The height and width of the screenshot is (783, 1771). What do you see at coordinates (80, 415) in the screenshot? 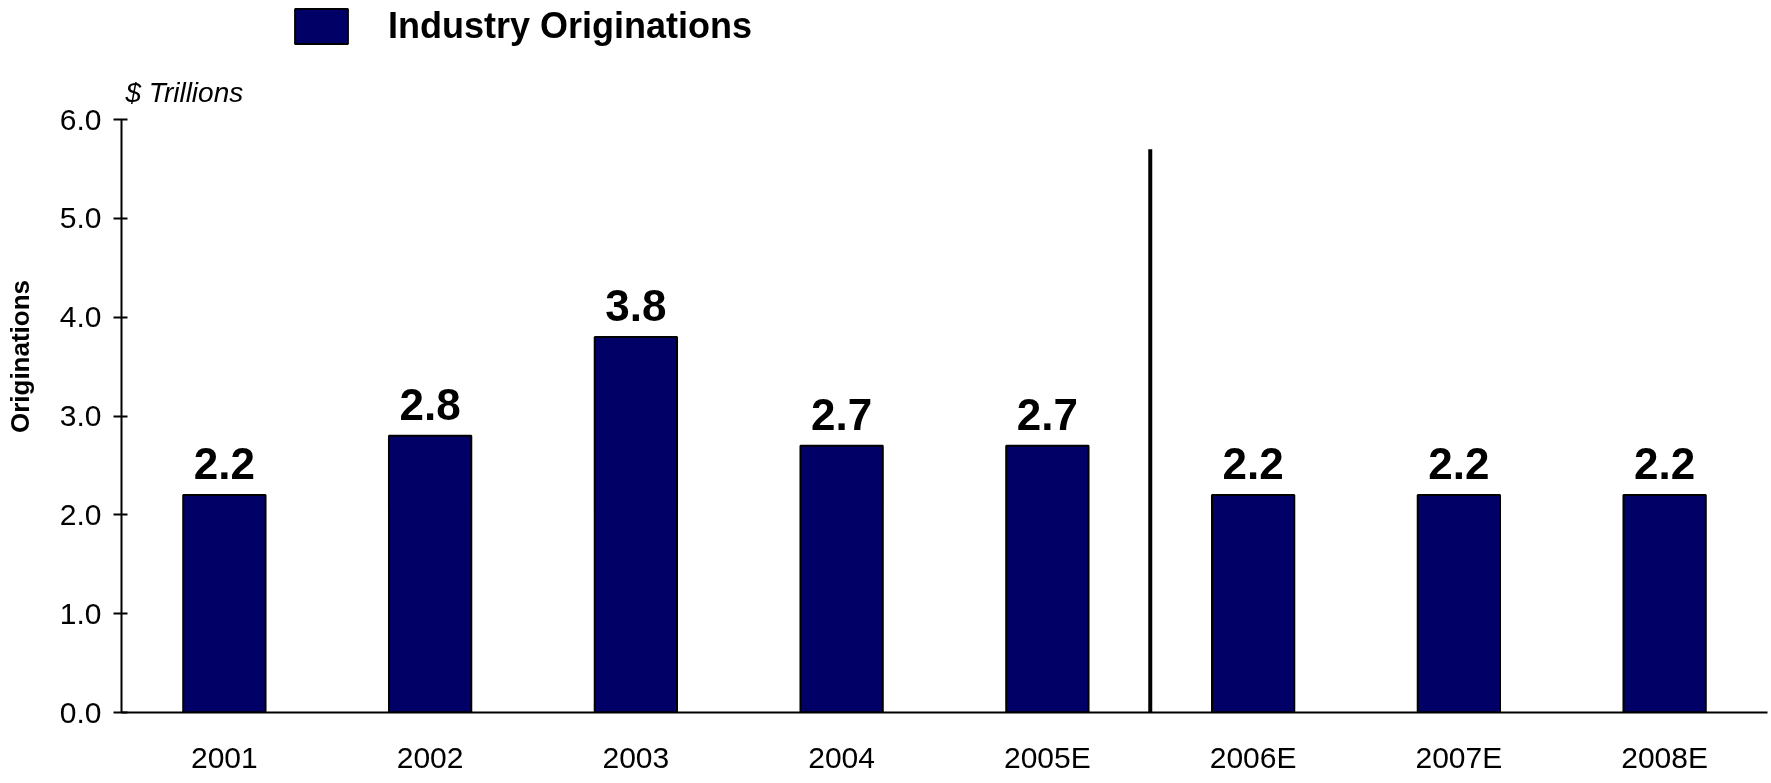
I see `y-tick-label: 3.0` at bounding box center [80, 415].